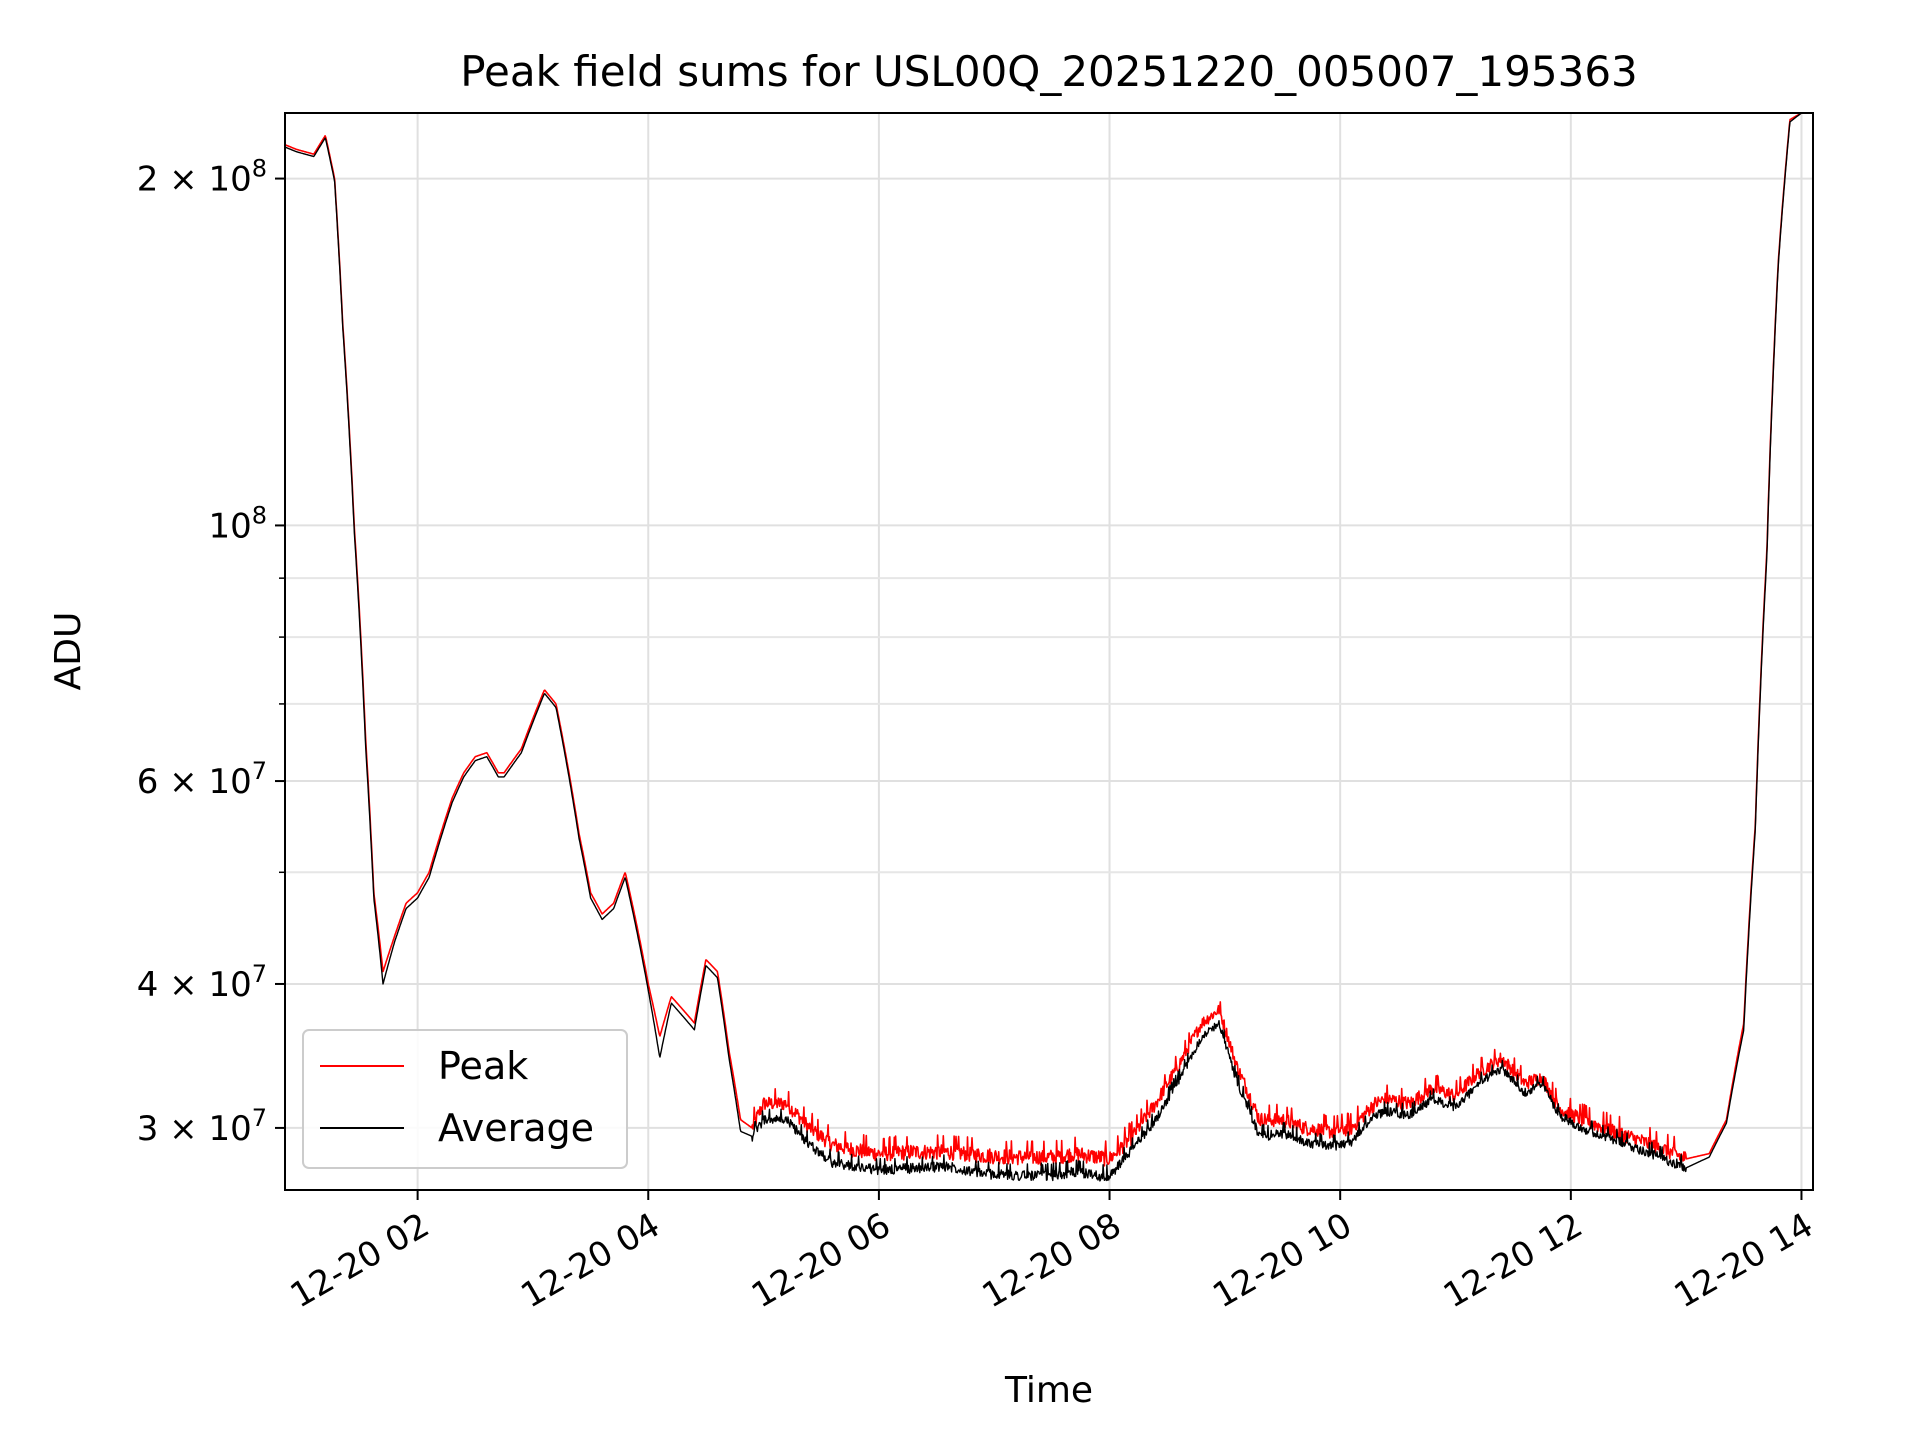  Describe the element at coordinates (229, 526) in the screenshot. I see `y-tick-base: 10` at that location.